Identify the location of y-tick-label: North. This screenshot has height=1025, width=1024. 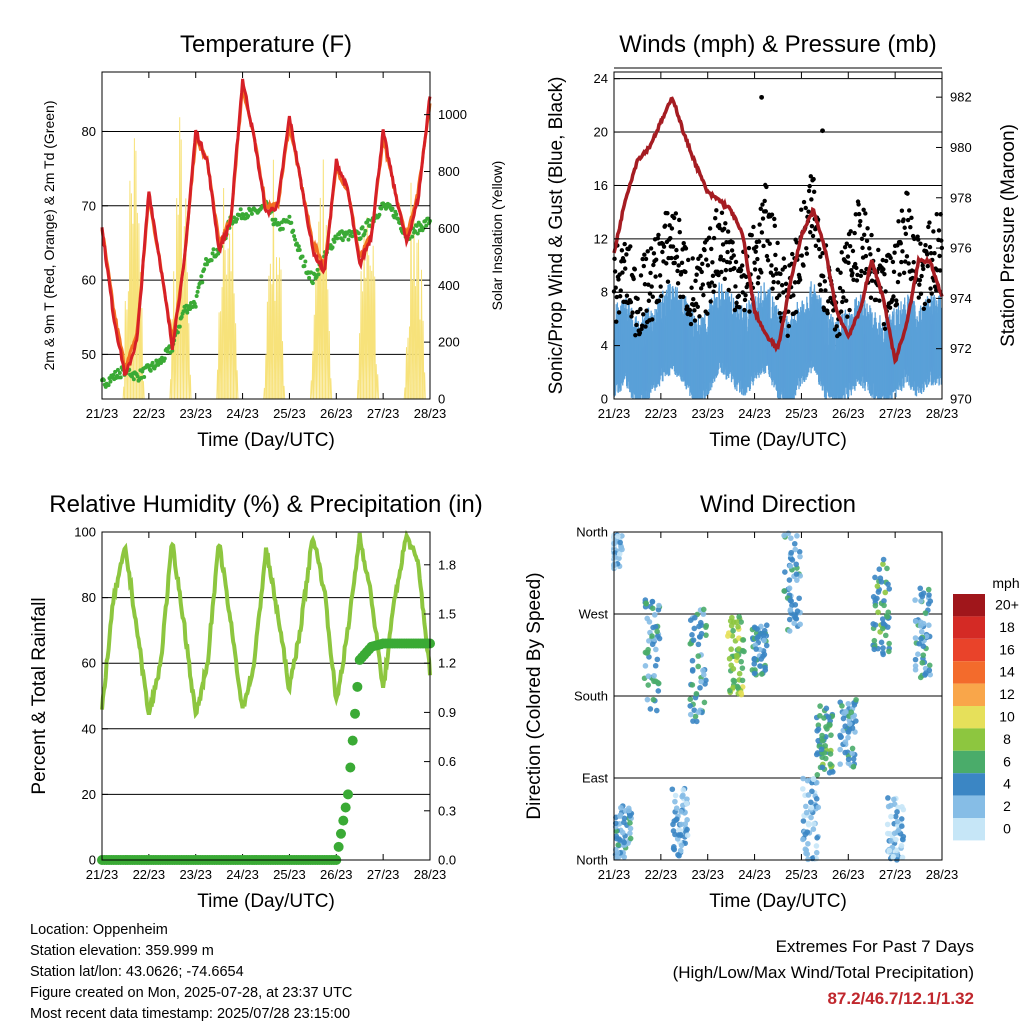
(592, 532).